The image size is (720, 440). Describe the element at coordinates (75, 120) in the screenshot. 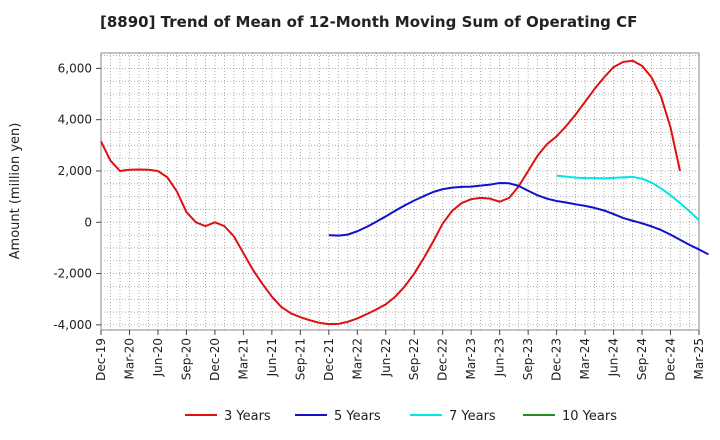

I see `y-tick-label: 4,000` at that location.